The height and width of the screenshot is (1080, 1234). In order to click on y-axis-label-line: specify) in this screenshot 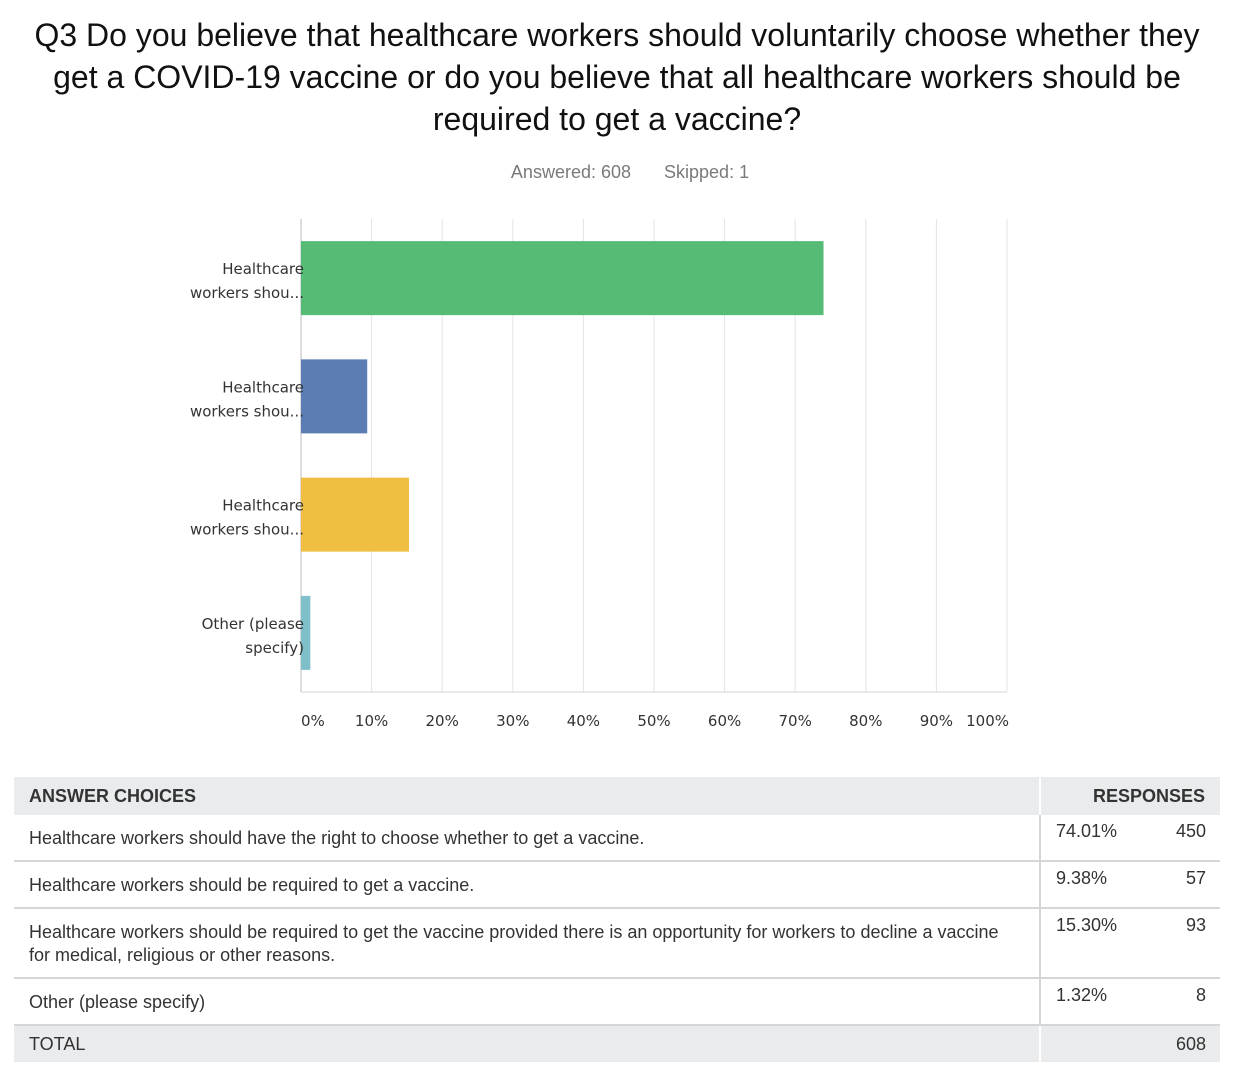, I will do `click(274, 648)`.